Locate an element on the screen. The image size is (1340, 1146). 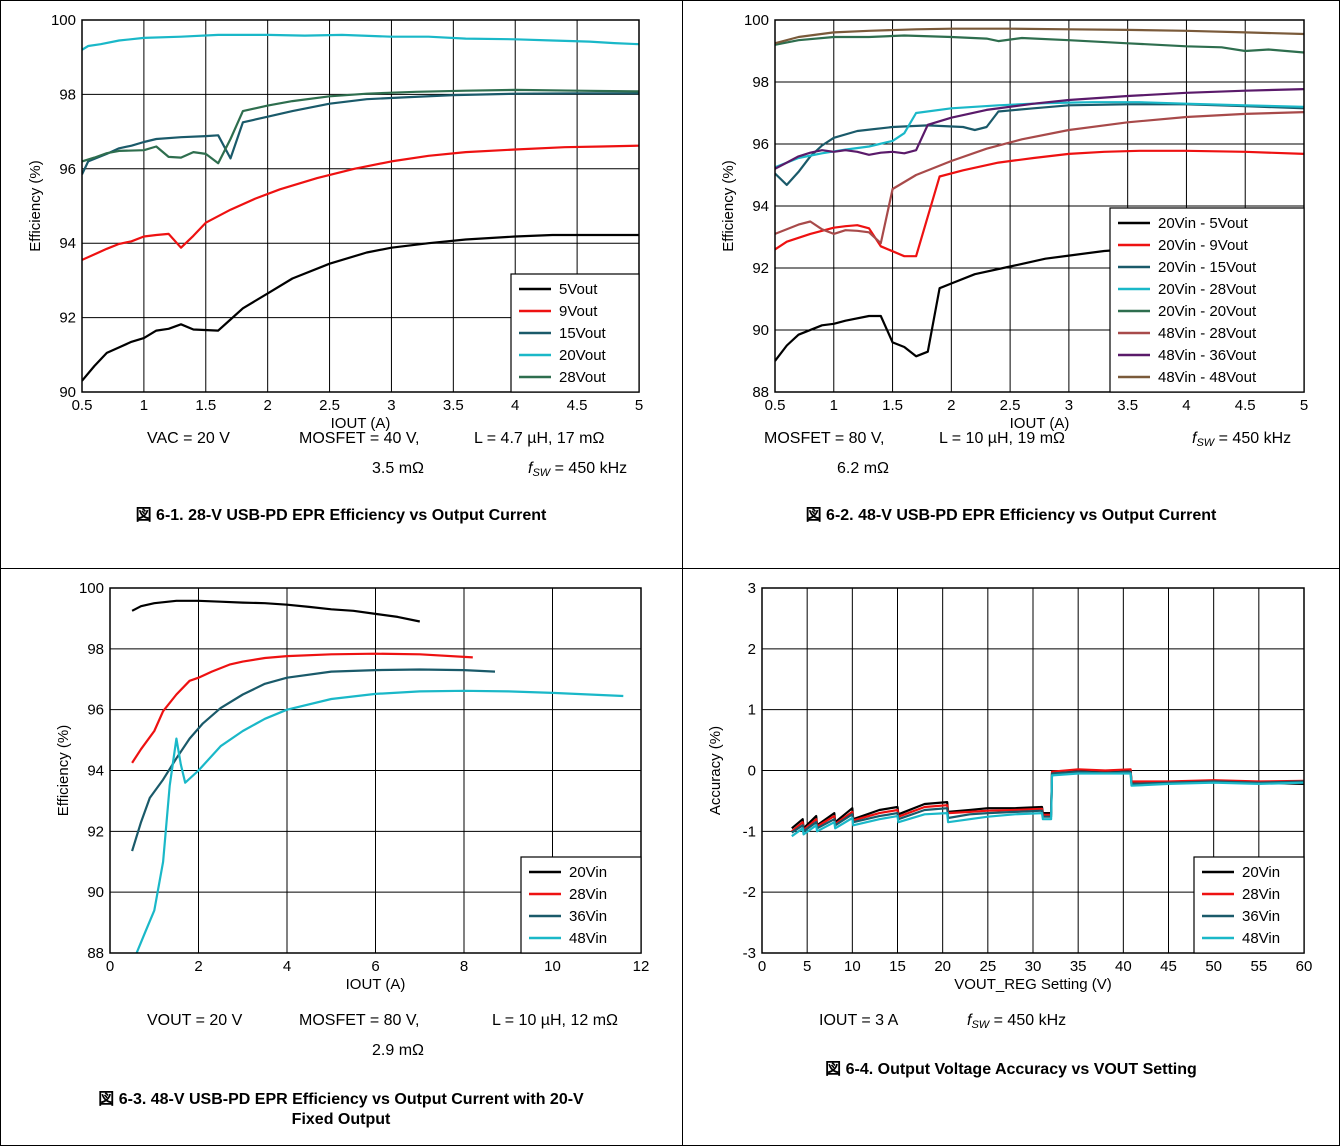
series-line-20vin-15vout is located at coordinates (1039, 144).